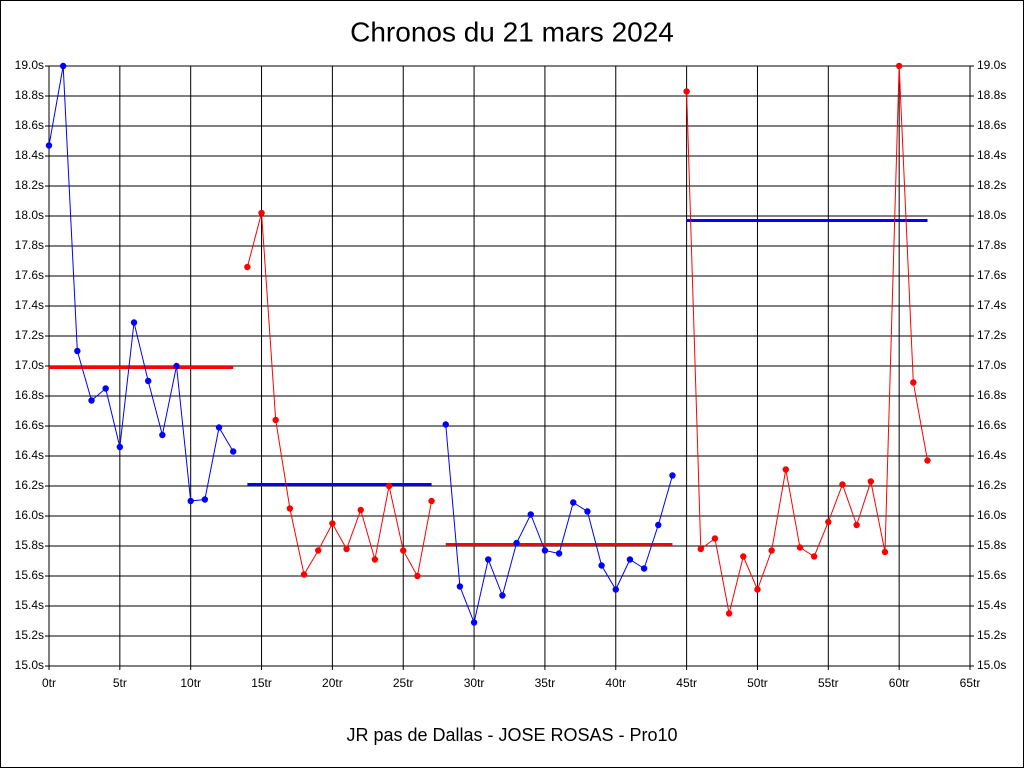 Image resolution: width=1024 pixels, height=768 pixels. What do you see at coordinates (991, 455) in the screenshot?
I see `y2-tick-label: 16.4s` at bounding box center [991, 455].